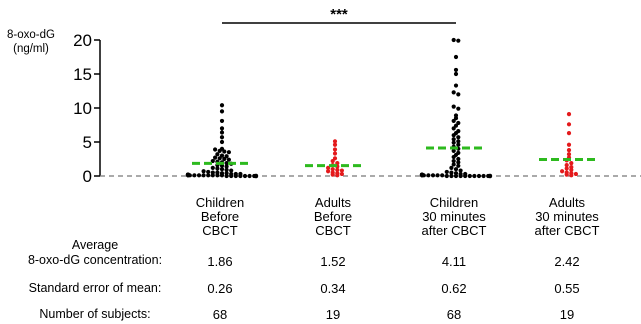 Image resolution: width=641 pixels, height=324 pixels. I want to click on category-label-children-before: Children Before CBCT, so click(220, 216).